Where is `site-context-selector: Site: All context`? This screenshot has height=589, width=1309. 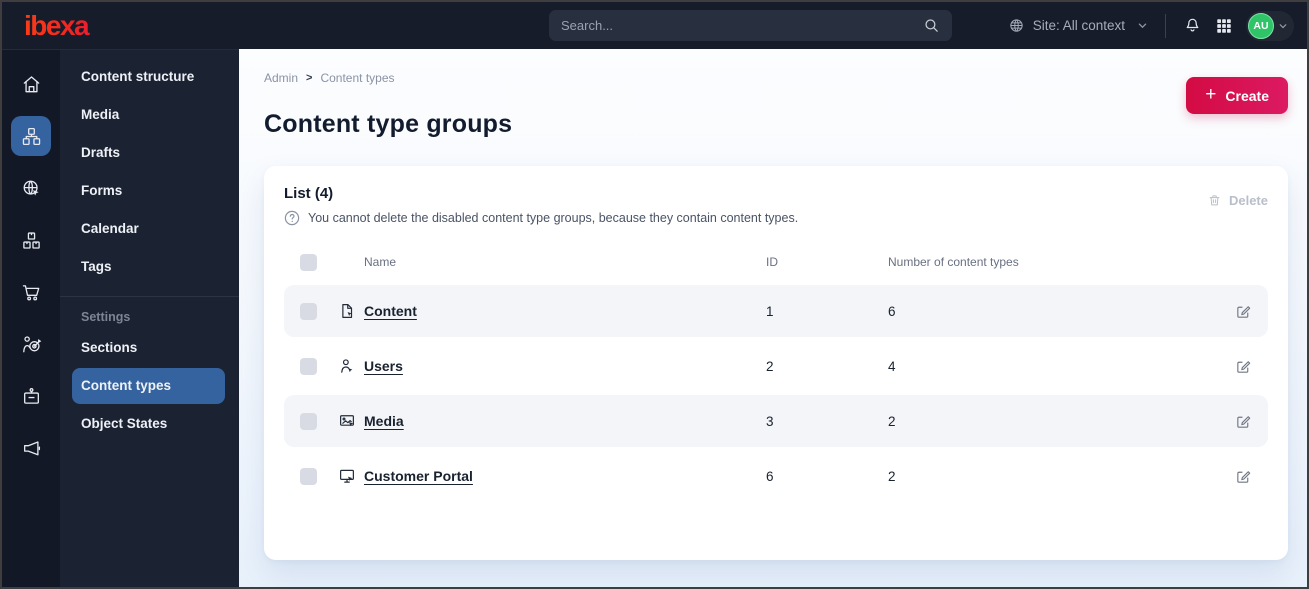 site-context-selector: Site: All context is located at coordinates (1078, 25).